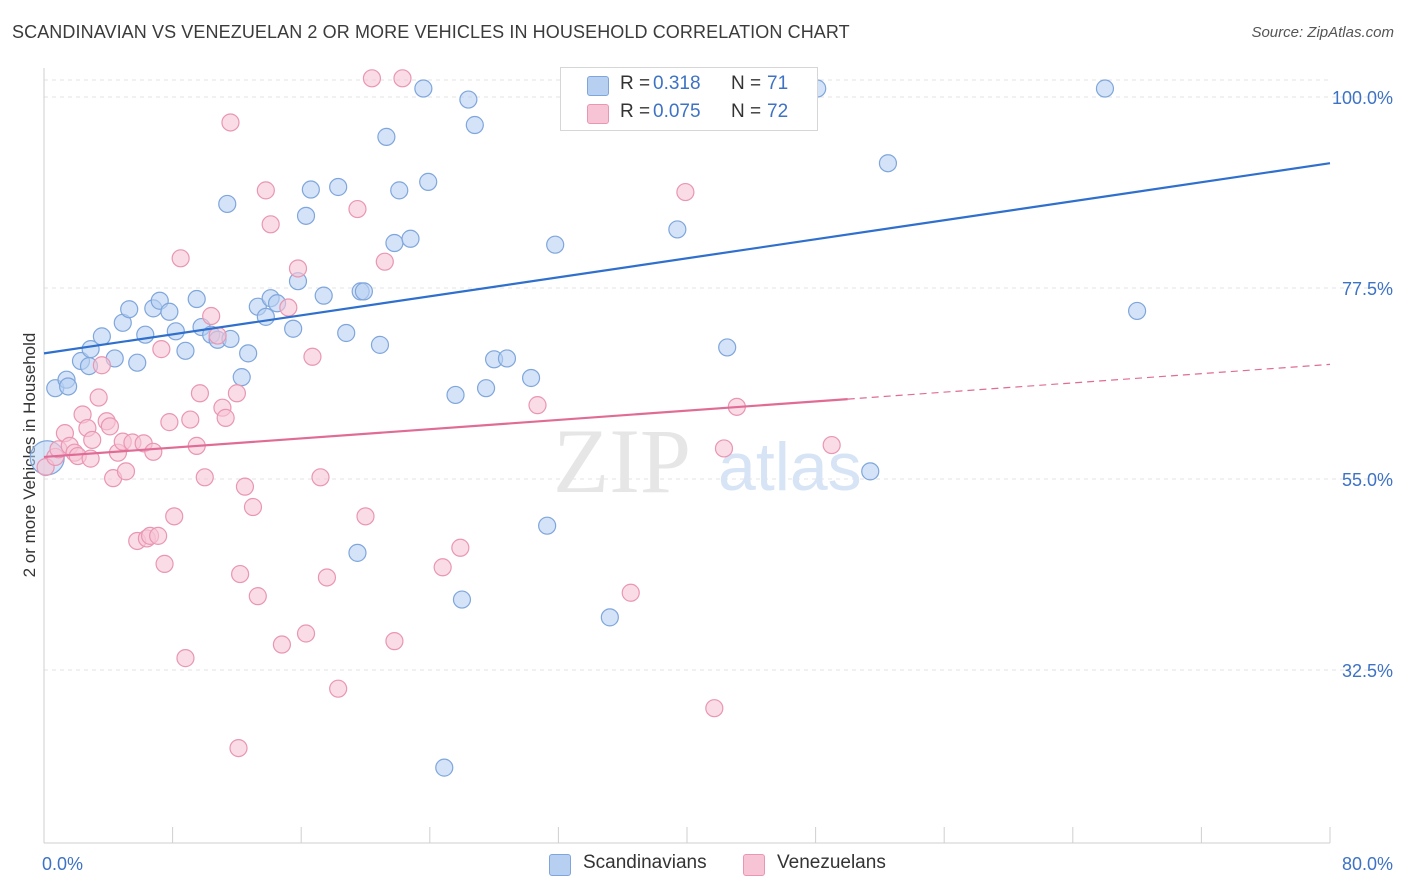  I want to click on watermark-atlas: atlas, so click(790, 467).